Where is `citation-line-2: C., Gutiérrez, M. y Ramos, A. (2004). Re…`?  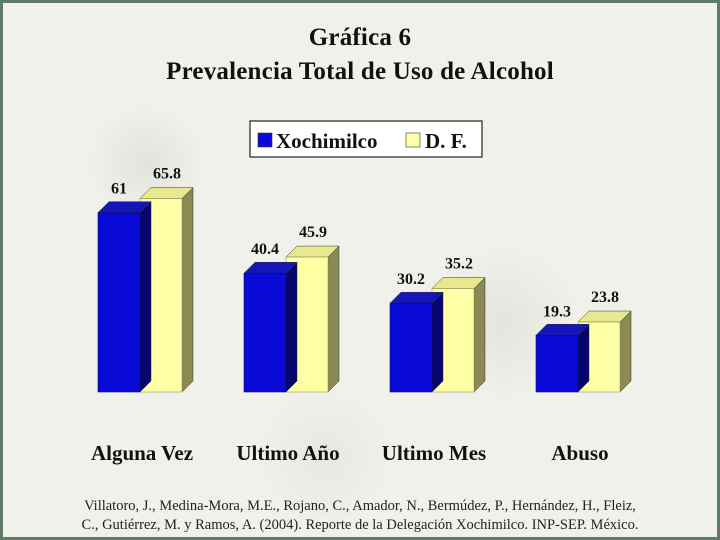
citation-line-2: C., Gutiérrez, M. y Ramos, A. (2004). Re… is located at coordinates (360, 525).